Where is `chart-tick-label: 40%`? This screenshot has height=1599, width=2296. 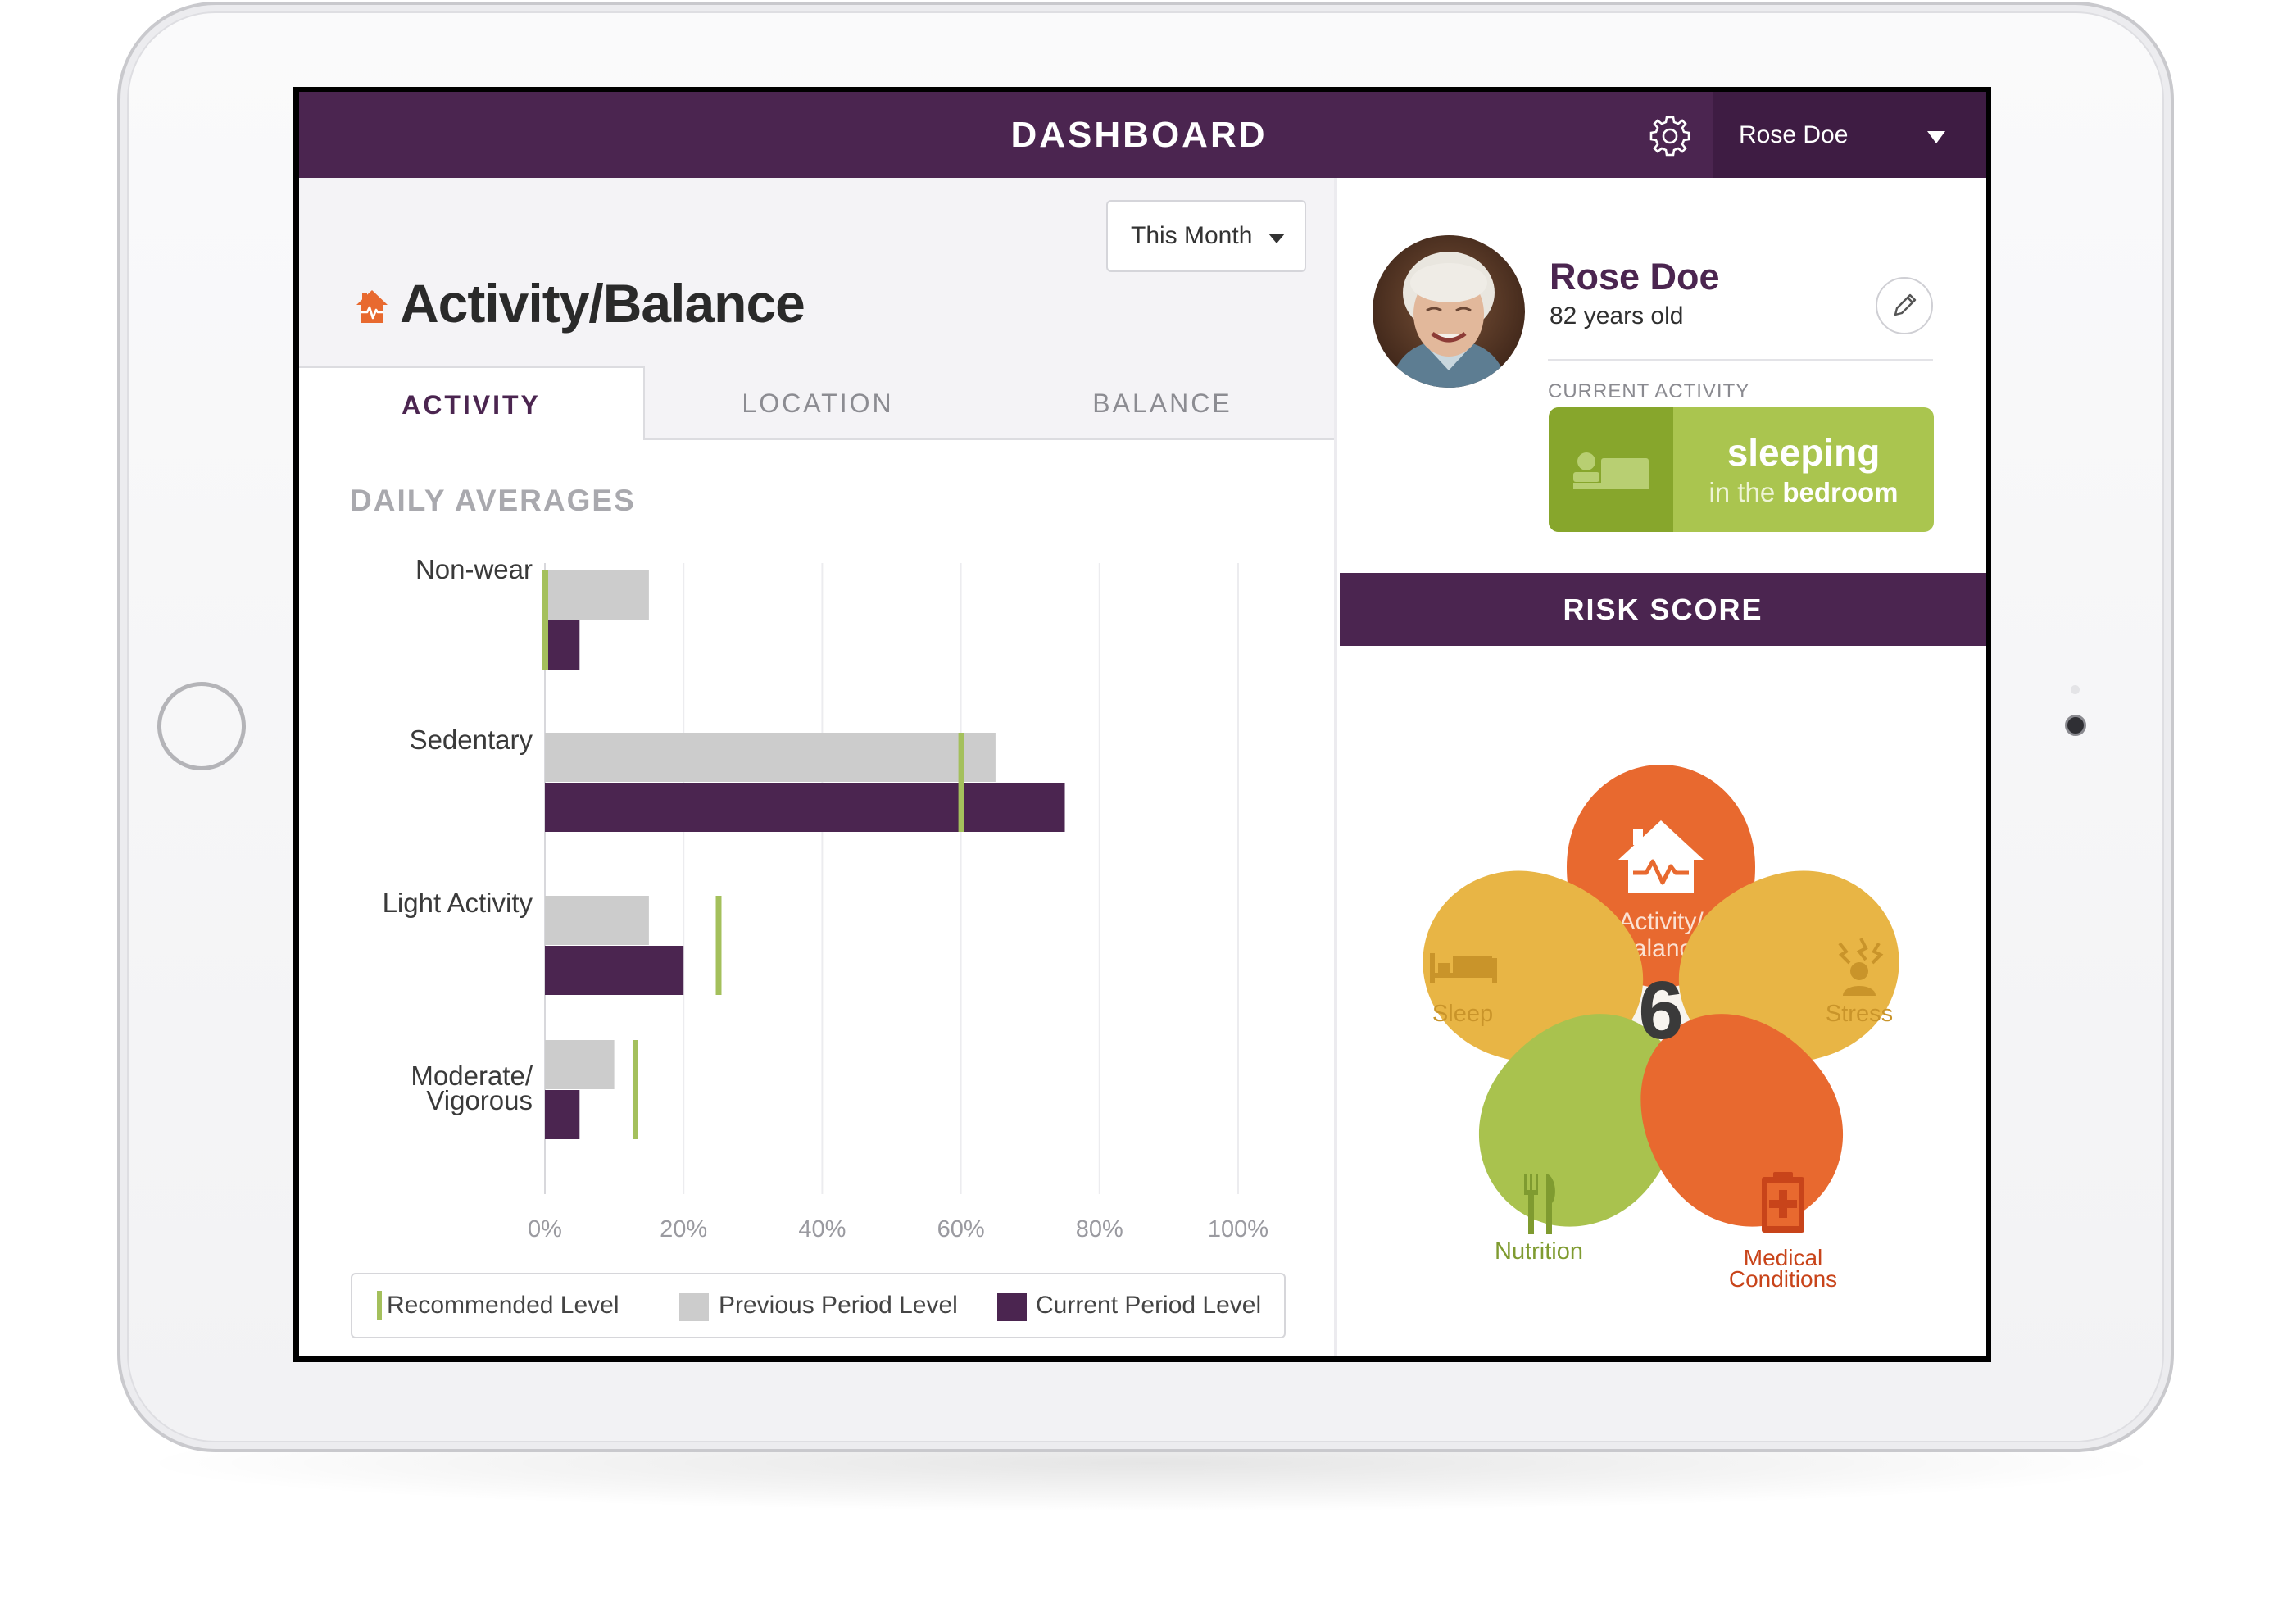 chart-tick-label: 40% is located at coordinates (822, 1229).